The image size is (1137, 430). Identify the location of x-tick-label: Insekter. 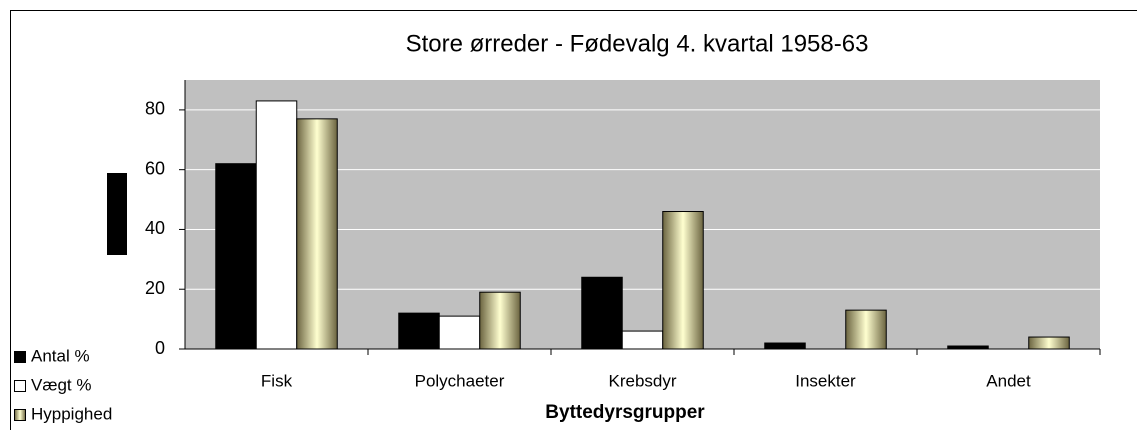
(825, 380).